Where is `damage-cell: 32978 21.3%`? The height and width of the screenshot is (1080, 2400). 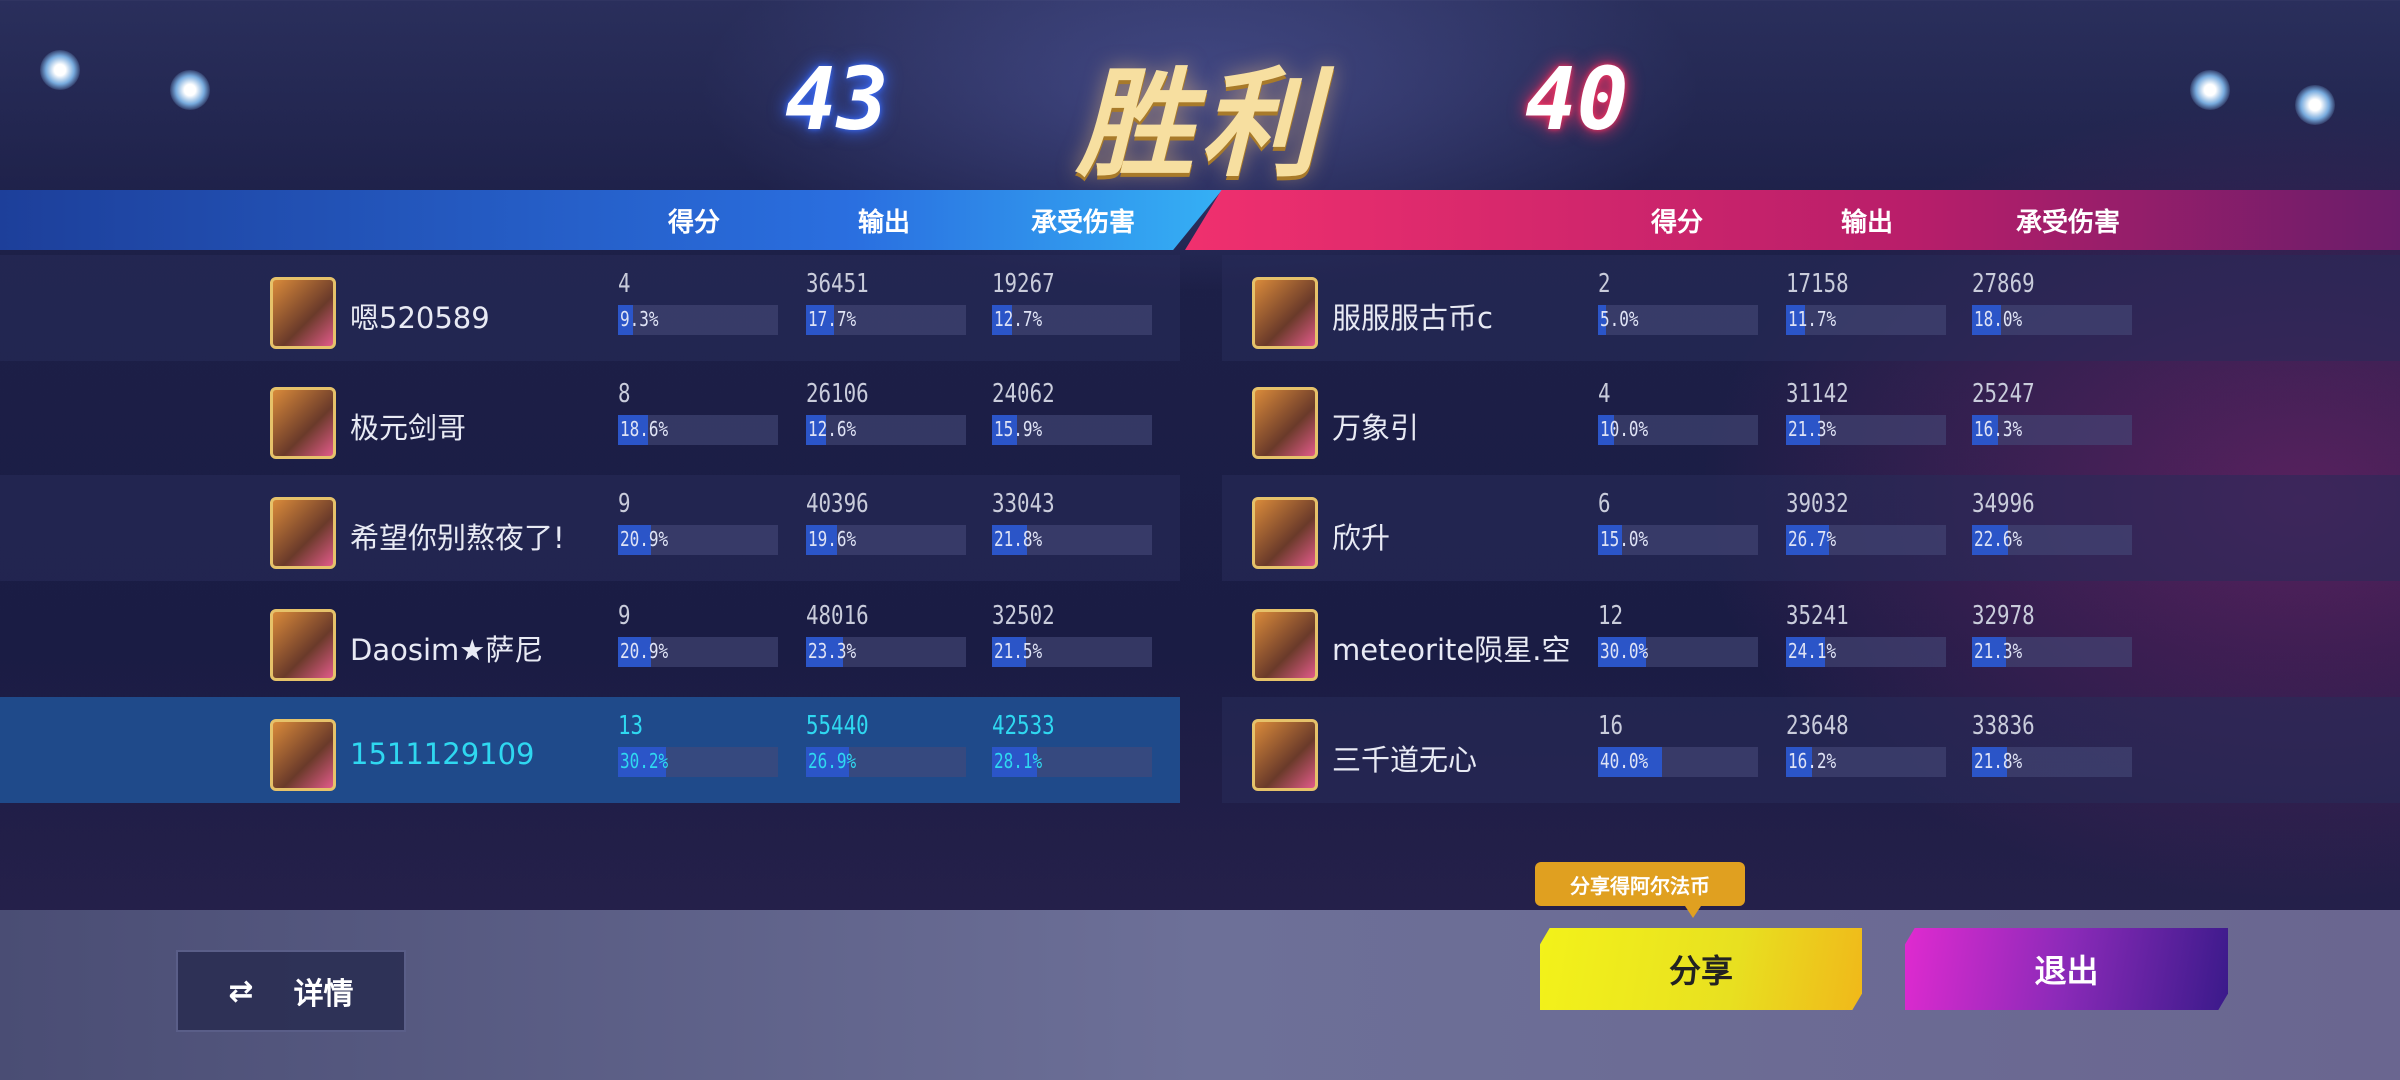
damage-cell: 32978 21.3% is located at coordinates (2052, 634).